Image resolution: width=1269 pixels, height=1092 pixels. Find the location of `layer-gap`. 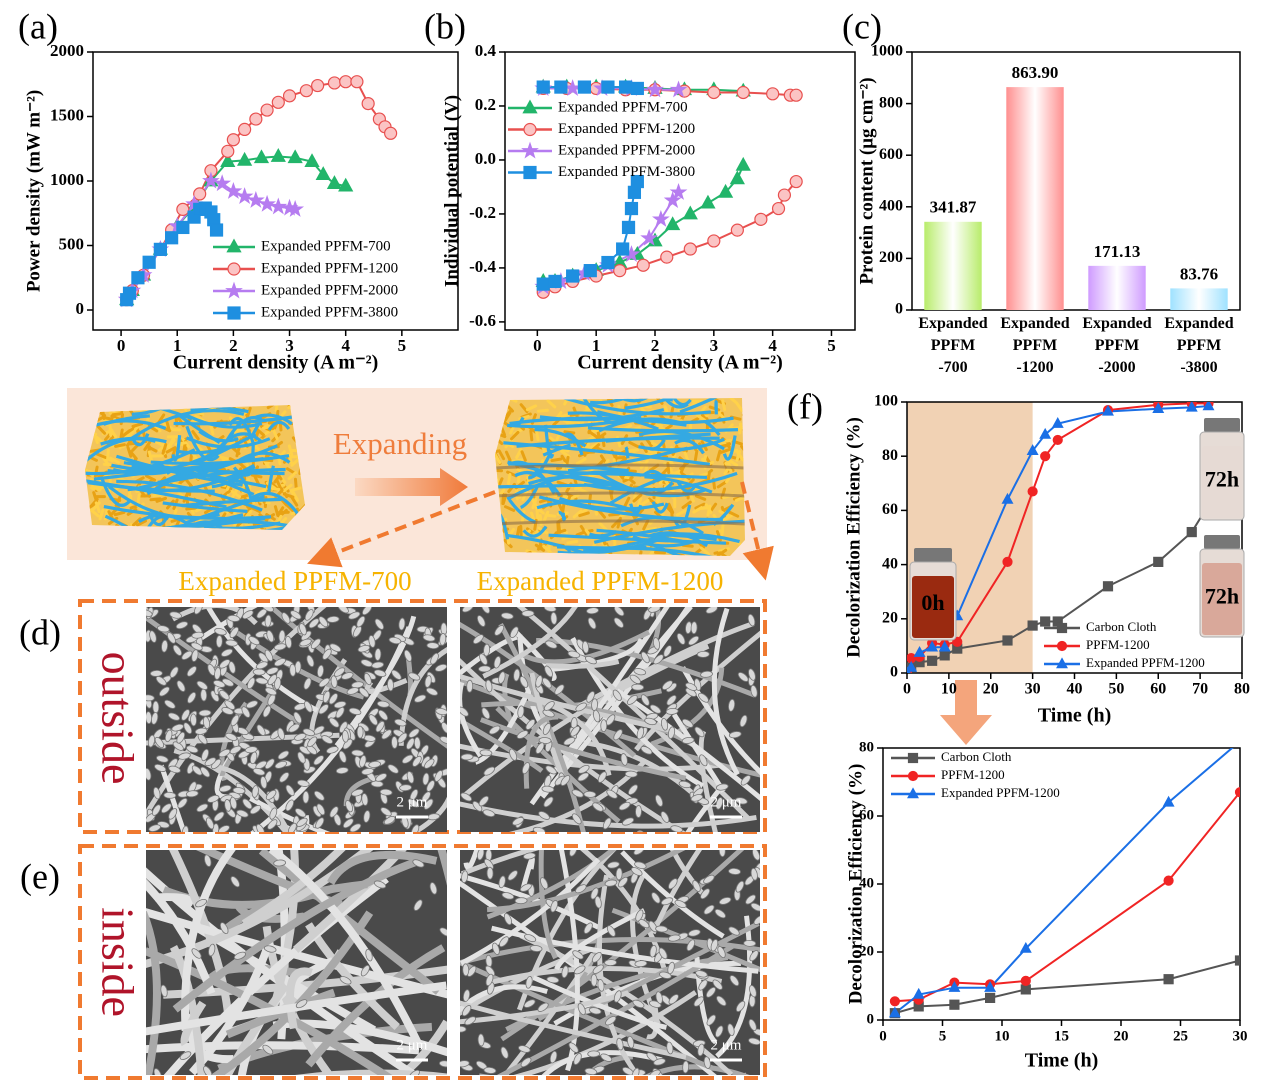

layer-gap is located at coordinates (620, 522).